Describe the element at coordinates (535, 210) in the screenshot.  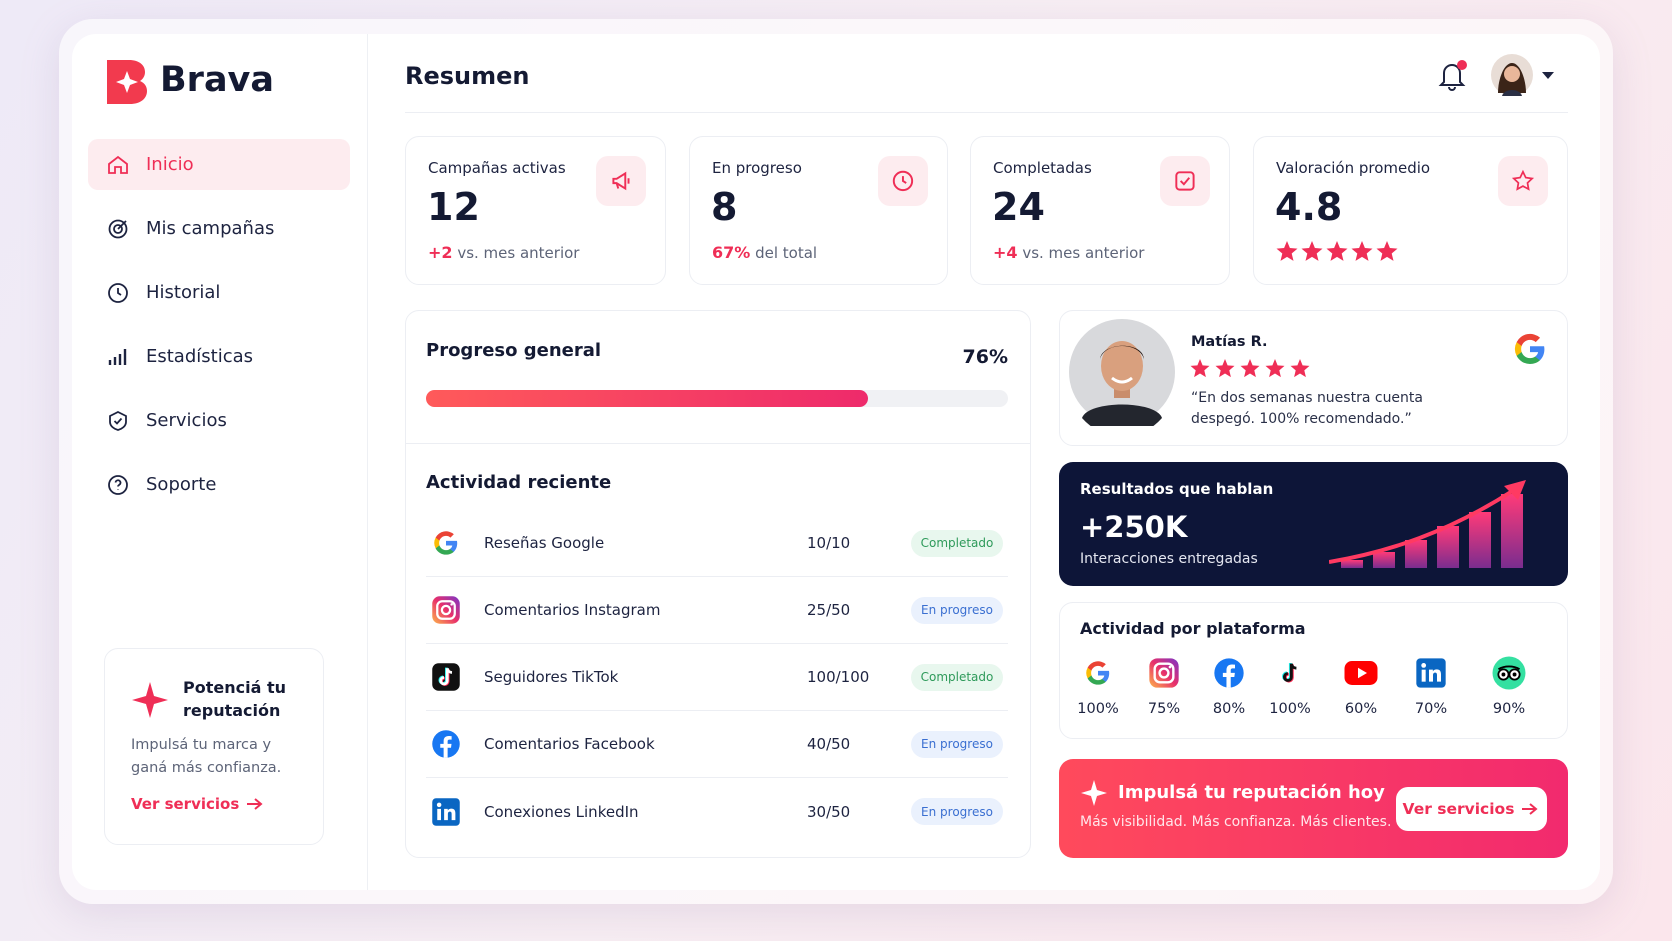
I see `stat-card: Campañas activas 12 +2 vs. mes anterior` at that location.